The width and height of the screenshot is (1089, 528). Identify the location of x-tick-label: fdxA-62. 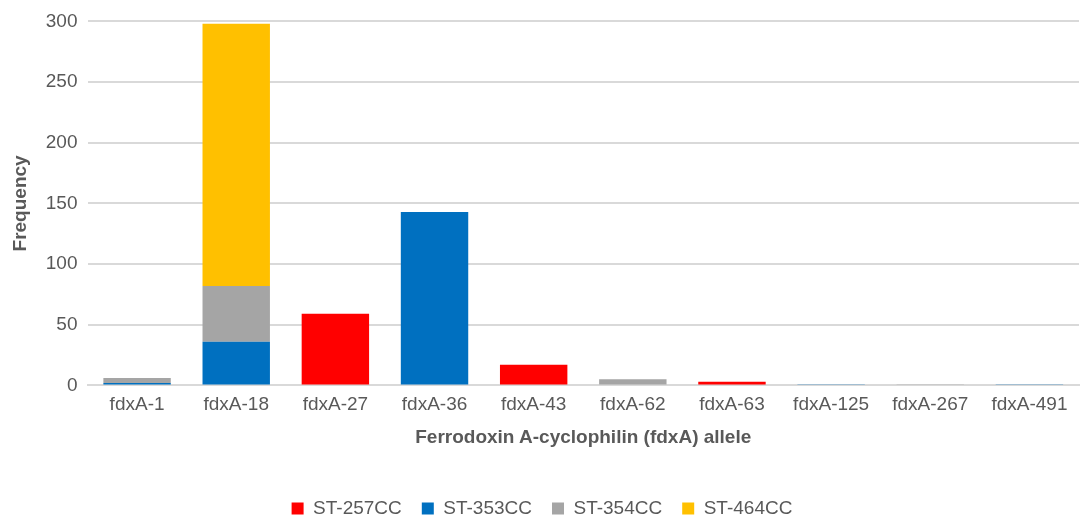
(633, 404).